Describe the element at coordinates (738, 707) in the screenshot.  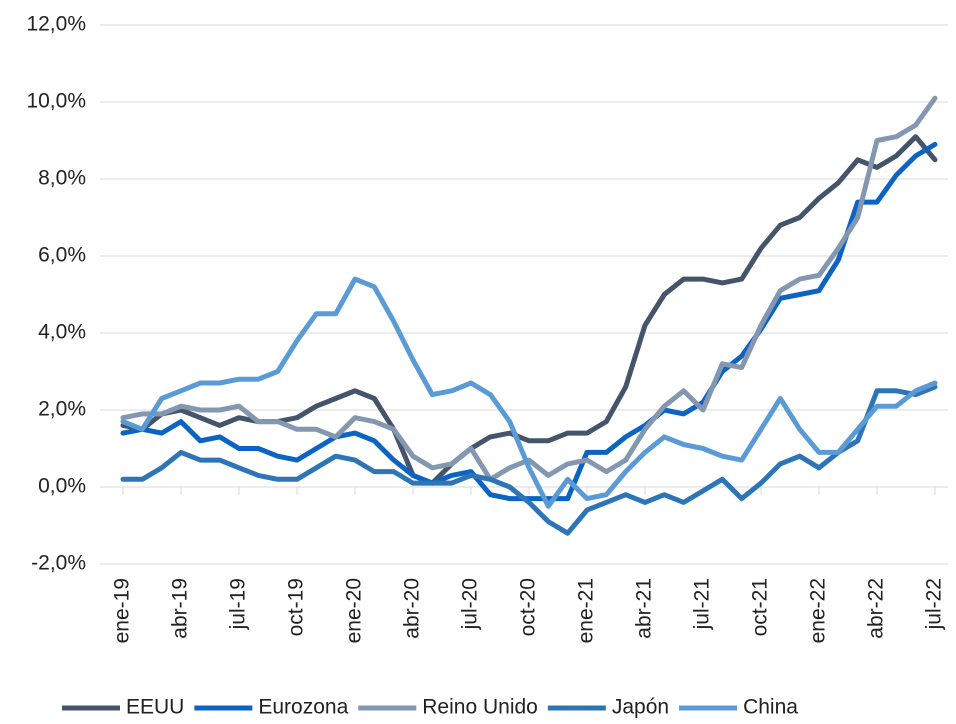
I see `legend-item: China` at that location.